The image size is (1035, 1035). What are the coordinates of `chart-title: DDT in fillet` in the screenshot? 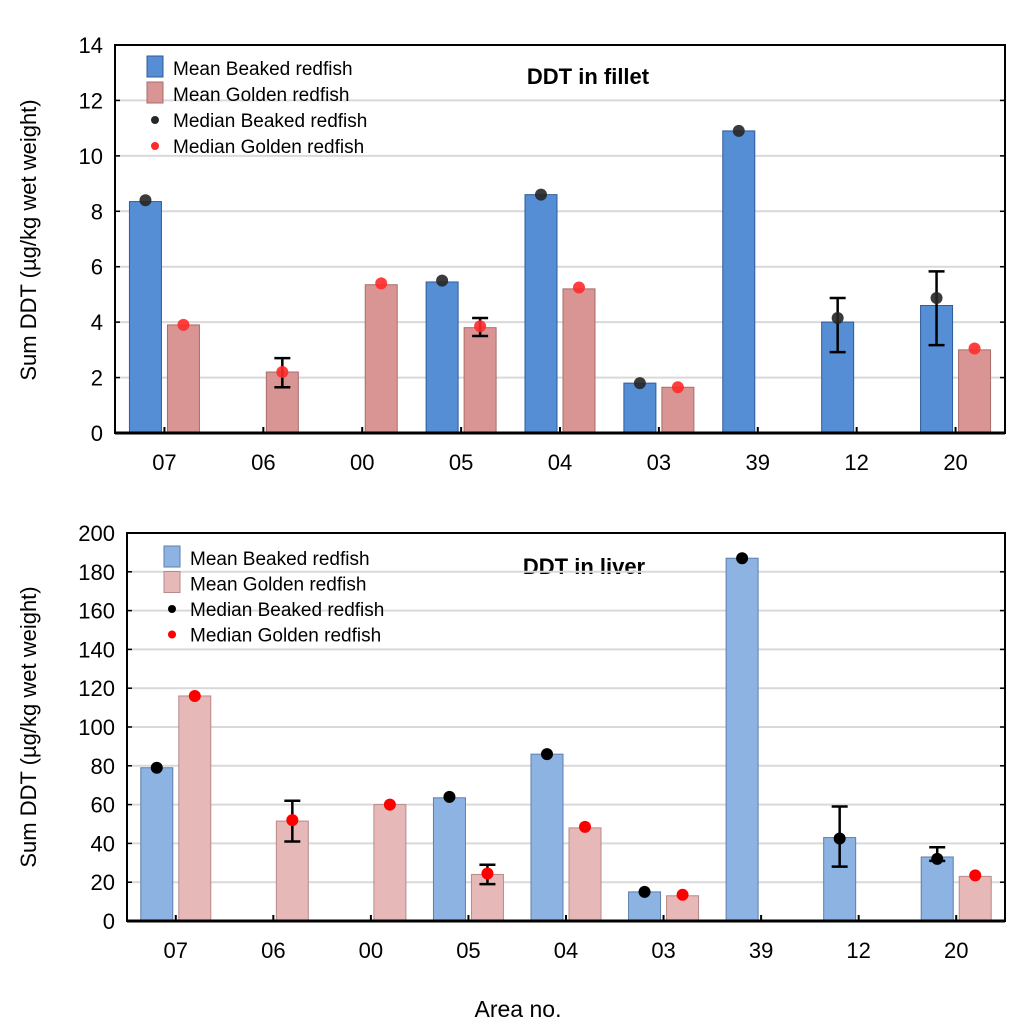 It's located at (588, 76).